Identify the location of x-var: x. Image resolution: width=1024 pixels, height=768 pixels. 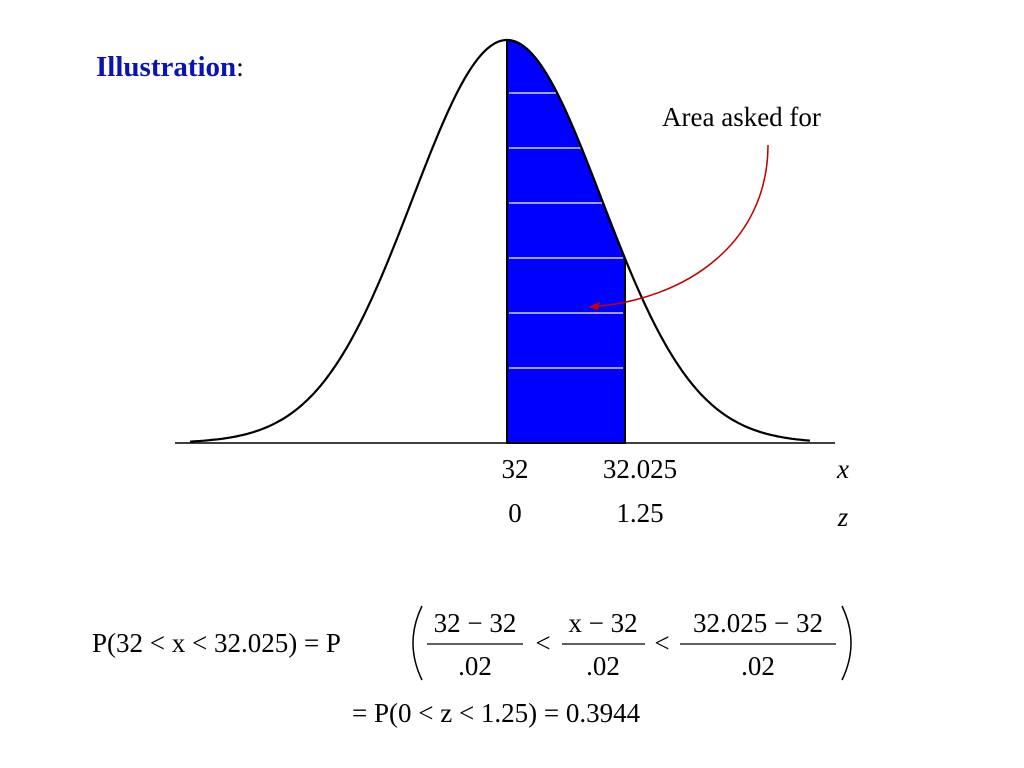
(842, 469).